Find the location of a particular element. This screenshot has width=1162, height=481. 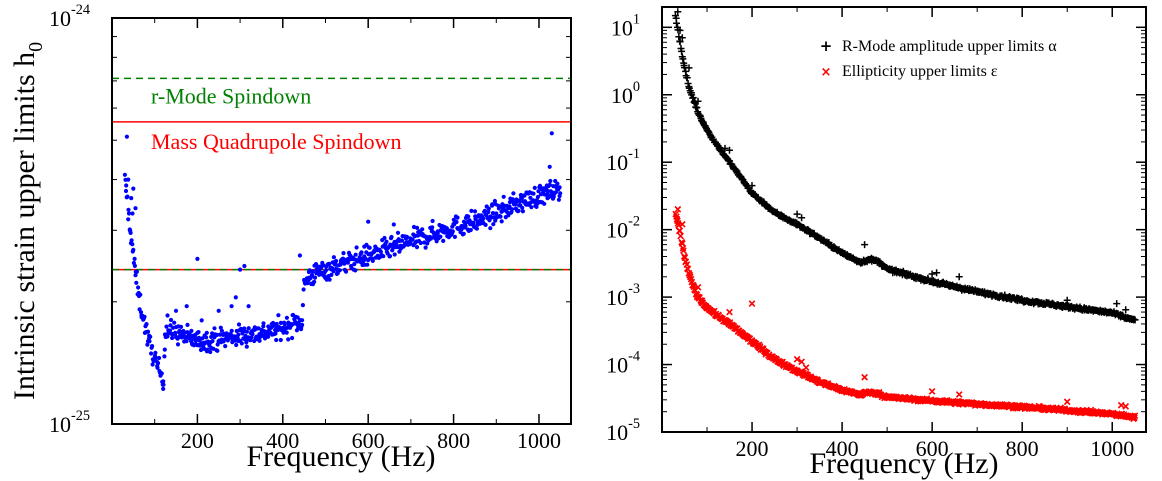

x-tick-label: 400 is located at coordinates (282, 440).